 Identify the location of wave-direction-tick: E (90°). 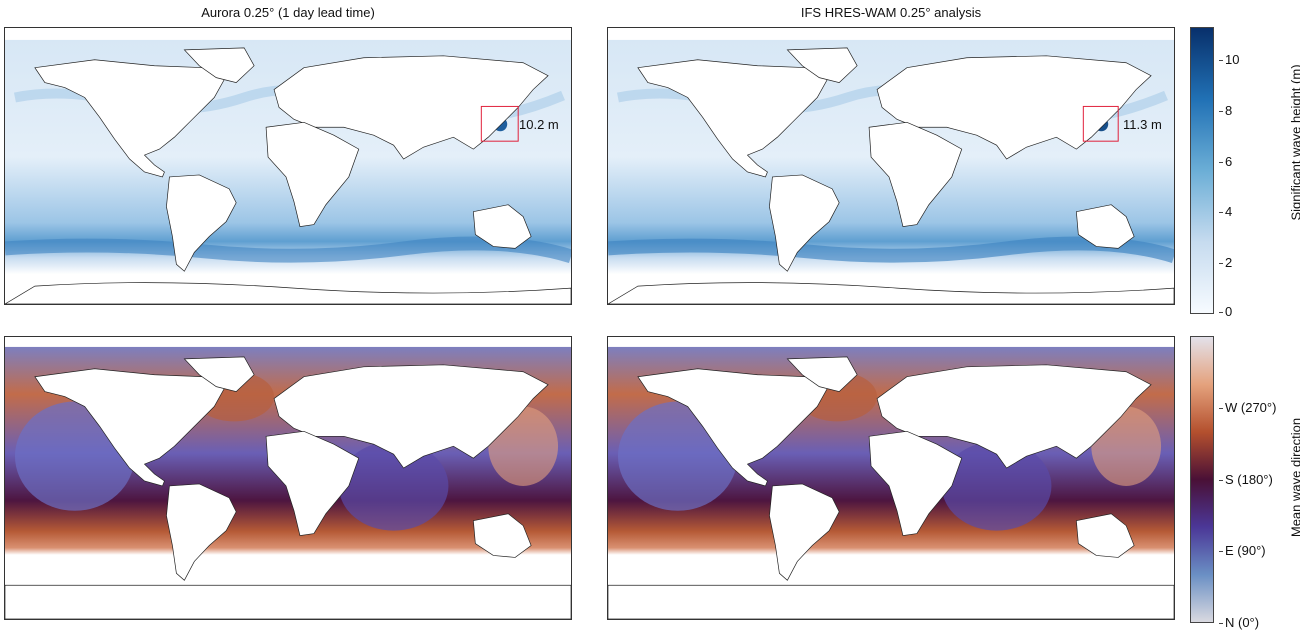
(1242, 551).